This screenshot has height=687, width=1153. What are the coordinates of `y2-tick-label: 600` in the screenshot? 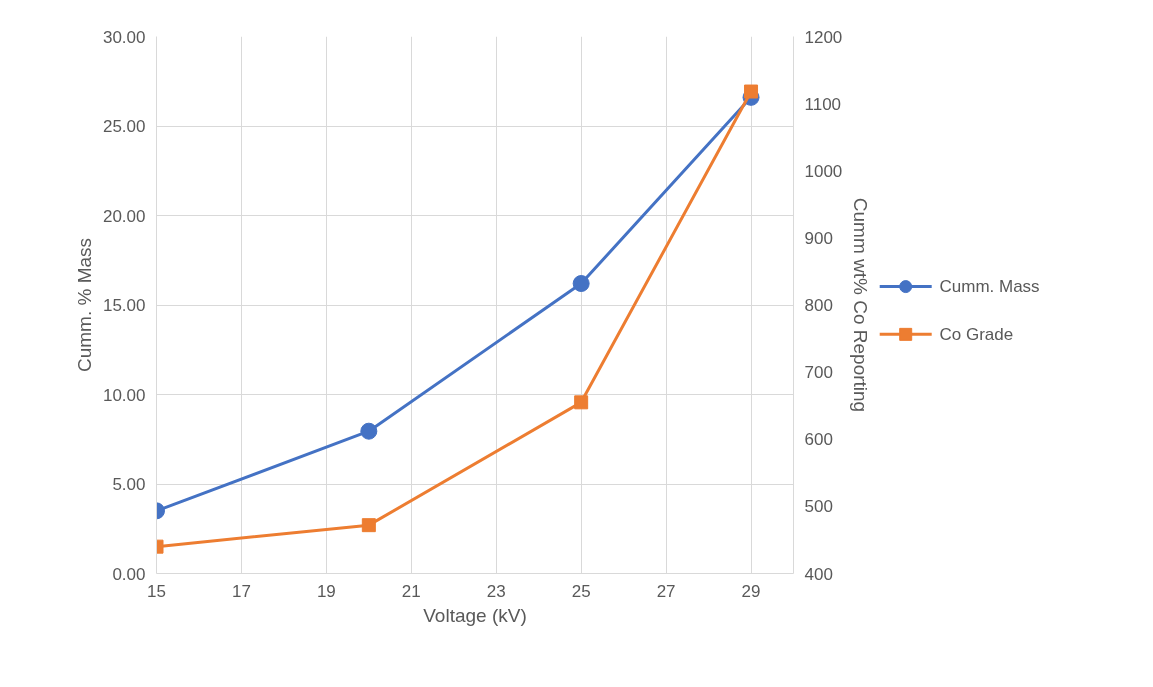 It's located at (818, 440).